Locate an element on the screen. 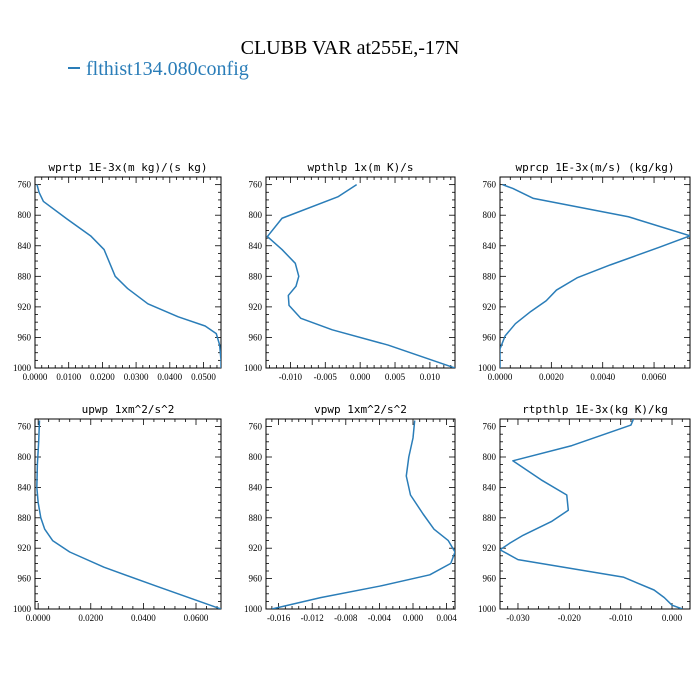 The image size is (700, 700). panel-title: wprtp 1E-3x(m kg)/(s kg) is located at coordinates (128, 167).